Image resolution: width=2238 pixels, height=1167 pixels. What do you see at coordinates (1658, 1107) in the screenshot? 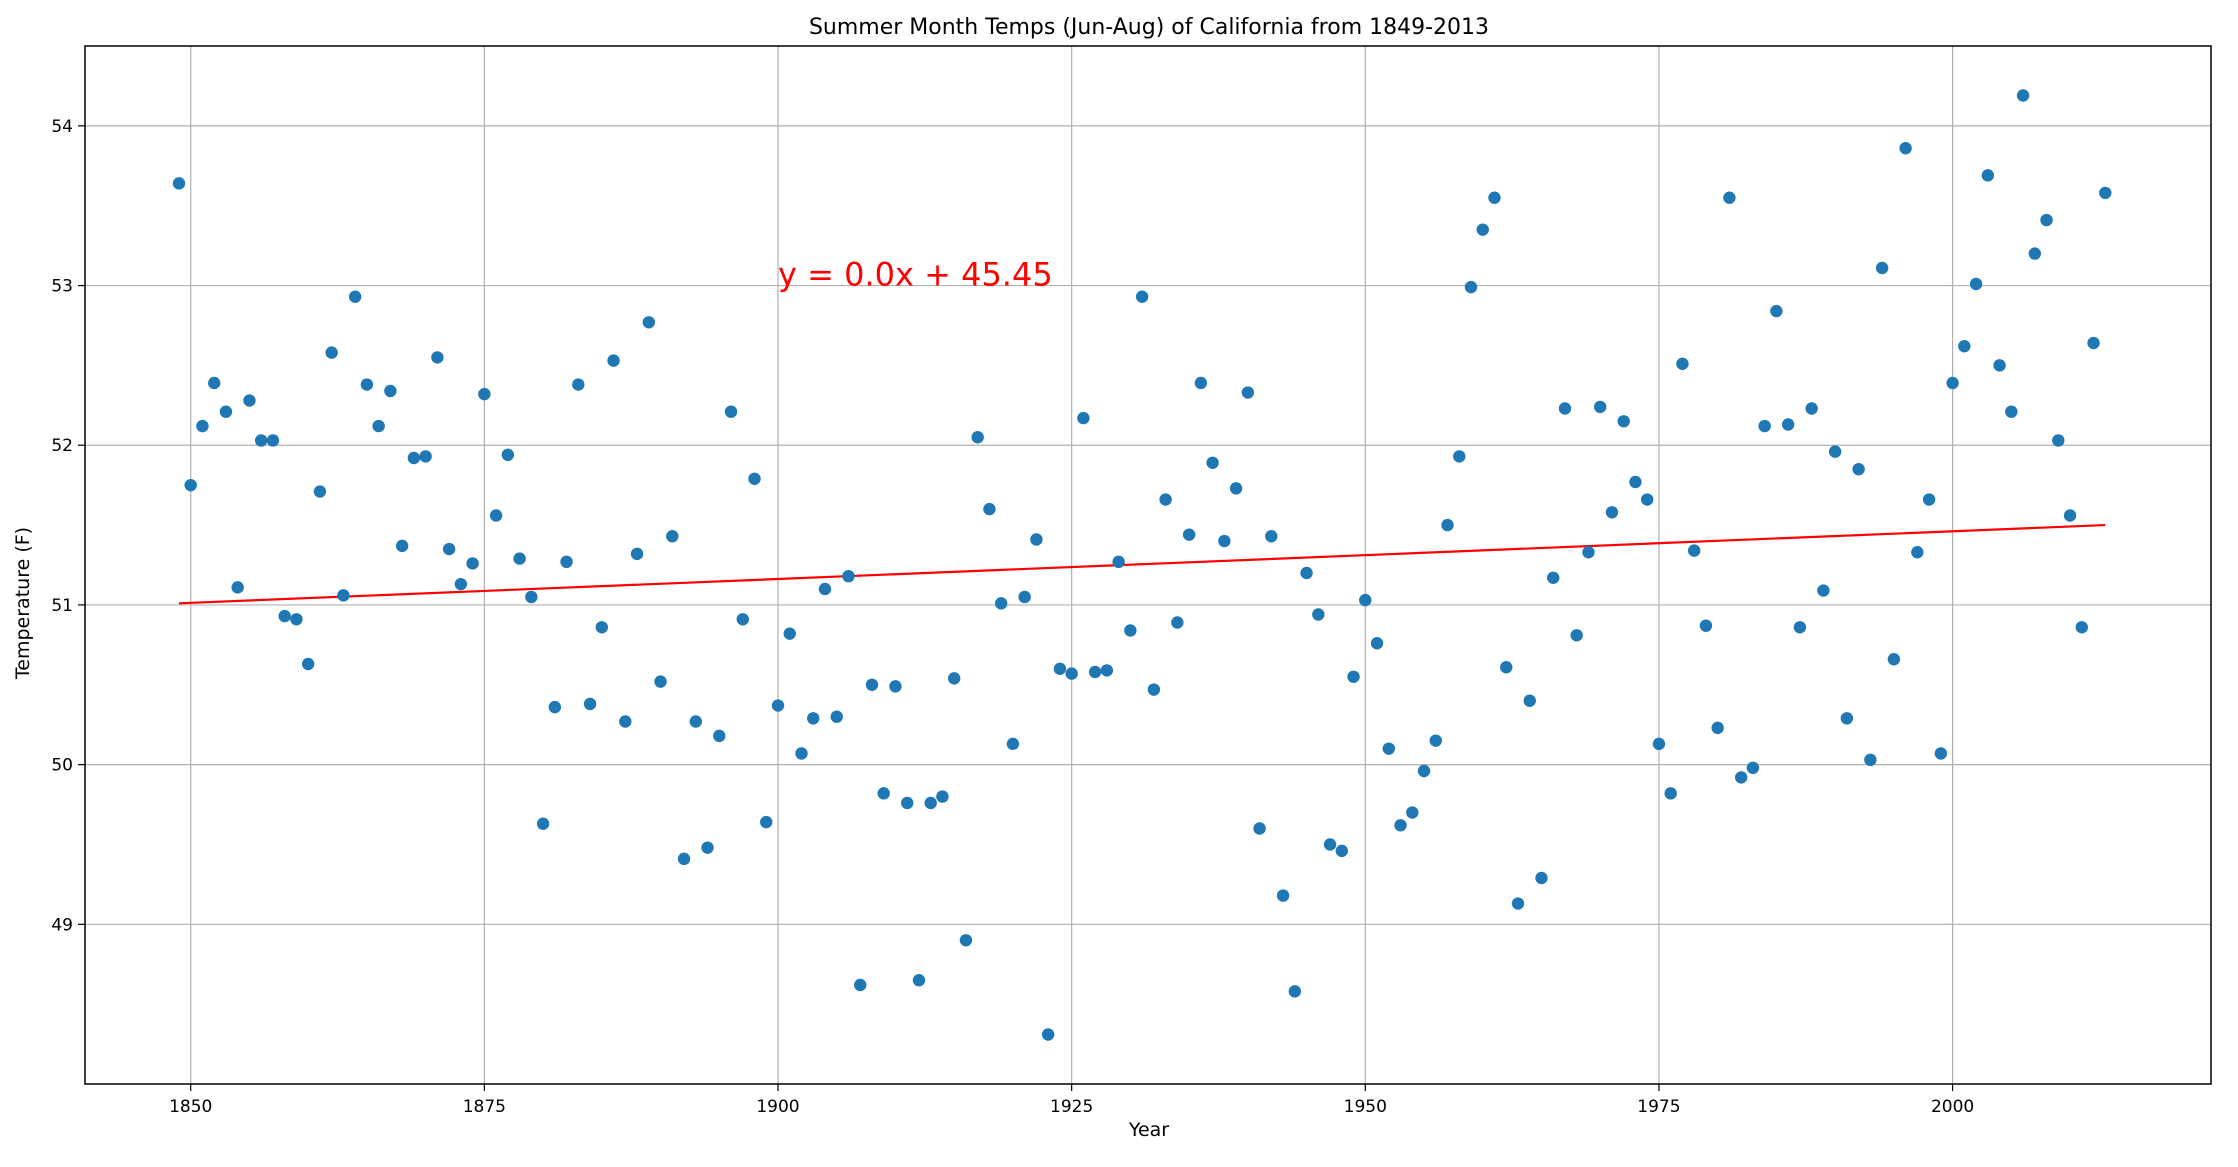
I see `x-tick-label: 1975` at bounding box center [1658, 1107].